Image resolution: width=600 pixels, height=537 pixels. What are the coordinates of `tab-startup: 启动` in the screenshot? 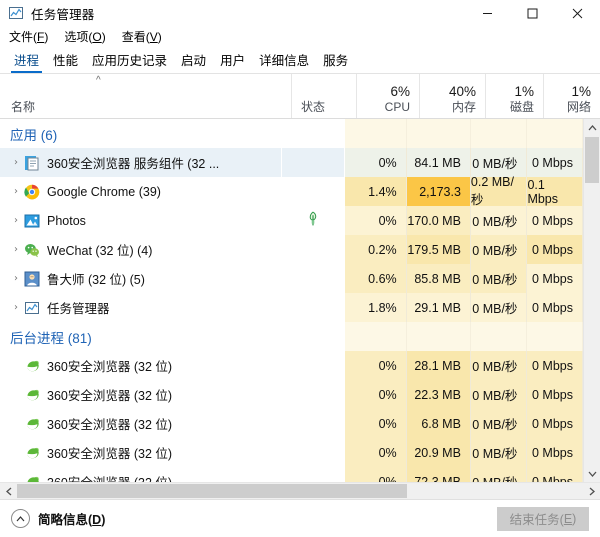 It's located at (194, 61).